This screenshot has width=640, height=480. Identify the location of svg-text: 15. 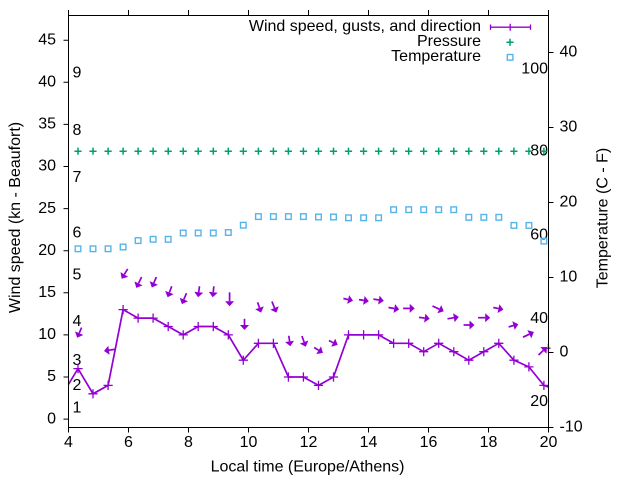
(47, 292).